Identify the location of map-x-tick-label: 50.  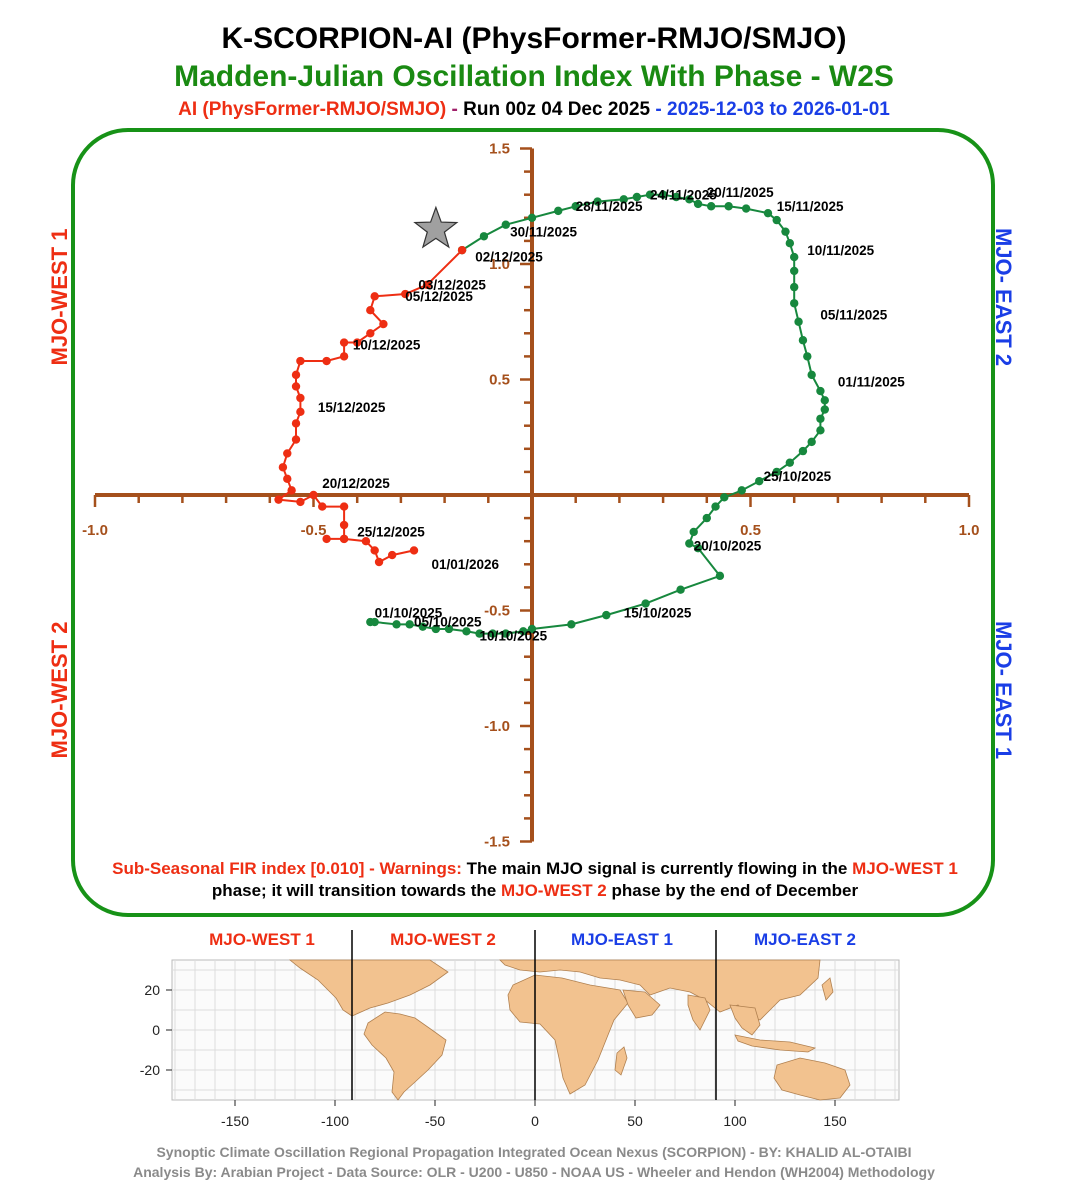
(635, 1121).